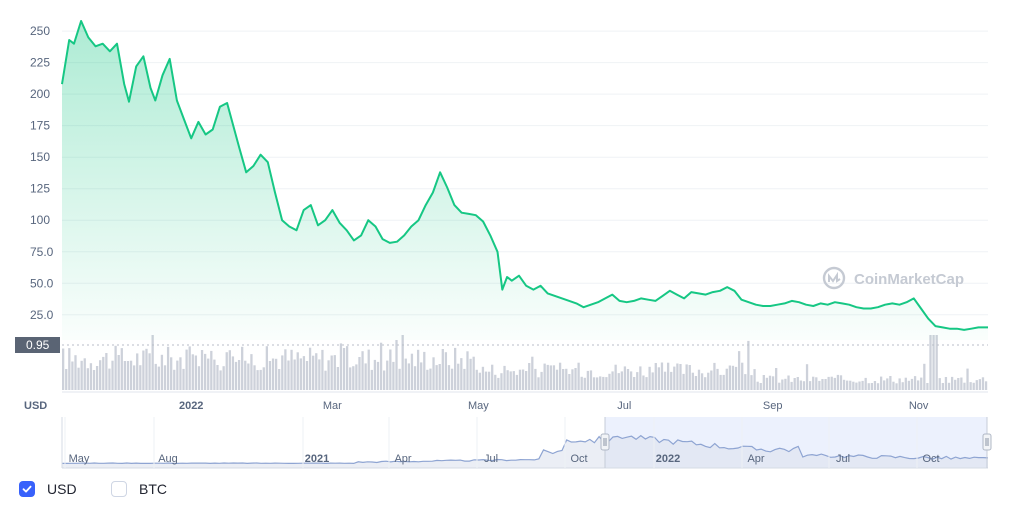 This screenshot has height=515, width=1024. I want to click on legend-usd: USD, so click(48, 489).